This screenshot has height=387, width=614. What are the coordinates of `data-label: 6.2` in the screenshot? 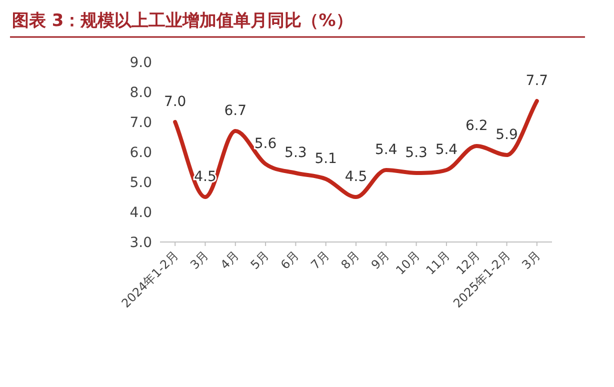 It's located at (476, 126).